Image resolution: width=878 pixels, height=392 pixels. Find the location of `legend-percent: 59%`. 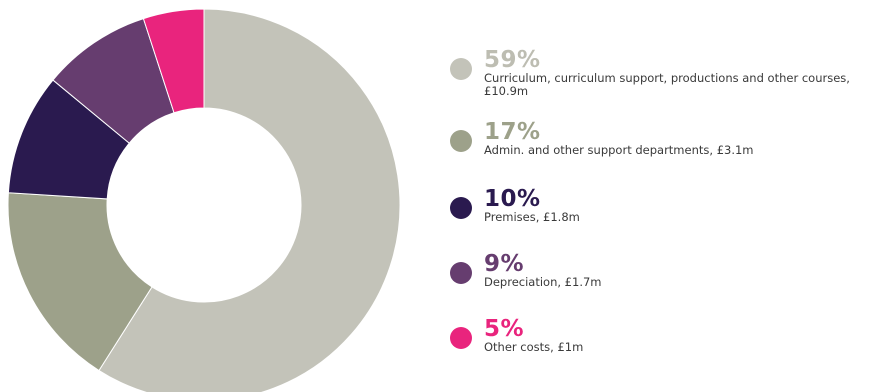

legend-percent: 59% is located at coordinates (512, 60).